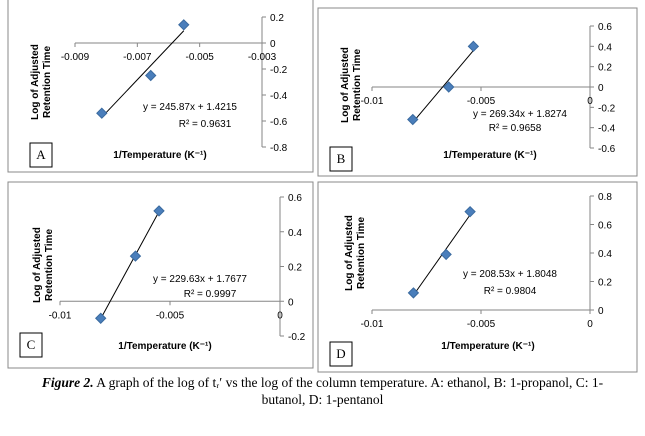 This screenshot has height=436, width=645. I want to click on panel-label: C, so click(31, 344).